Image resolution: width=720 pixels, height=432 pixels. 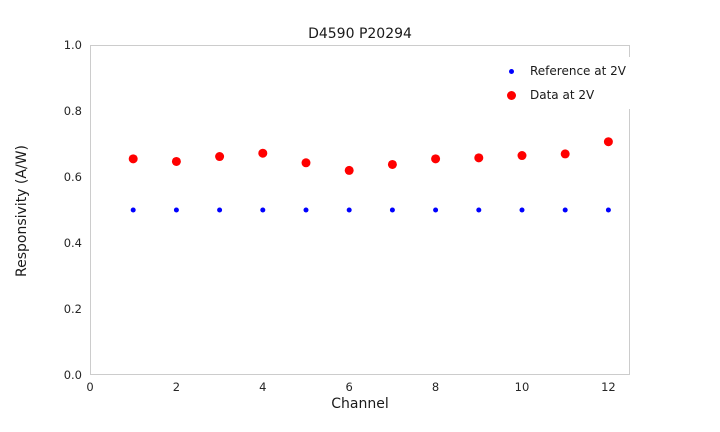 What do you see at coordinates (262, 387) in the screenshot?
I see `x-tick-label: 4` at bounding box center [262, 387].